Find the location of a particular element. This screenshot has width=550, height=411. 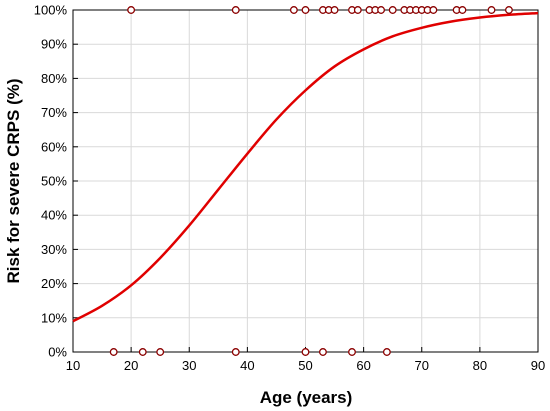

y-tick-label: 0% is located at coordinates (57, 352).